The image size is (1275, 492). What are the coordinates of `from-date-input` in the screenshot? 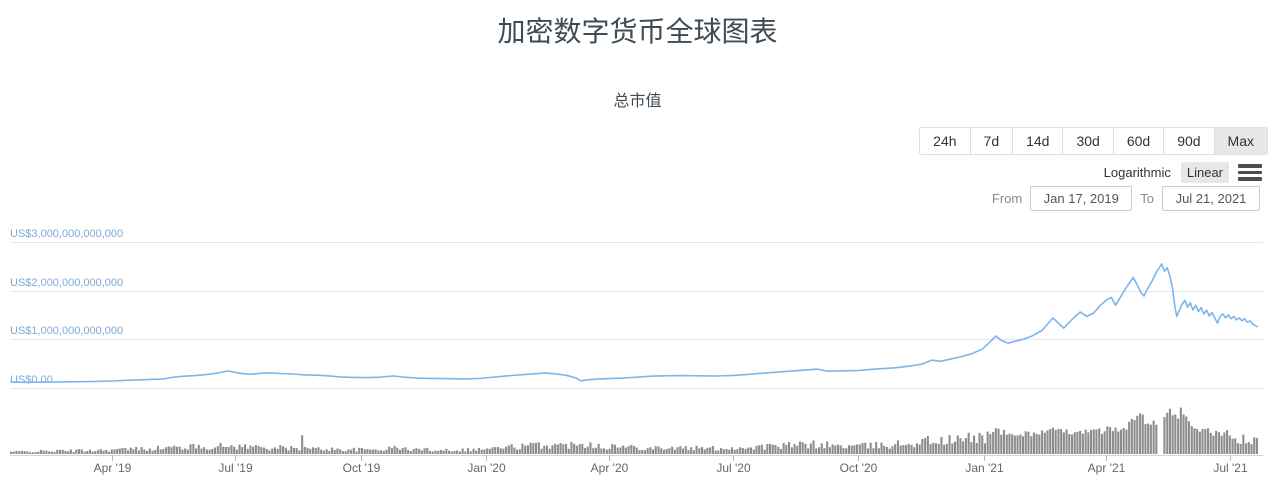 It's located at (1081, 198).